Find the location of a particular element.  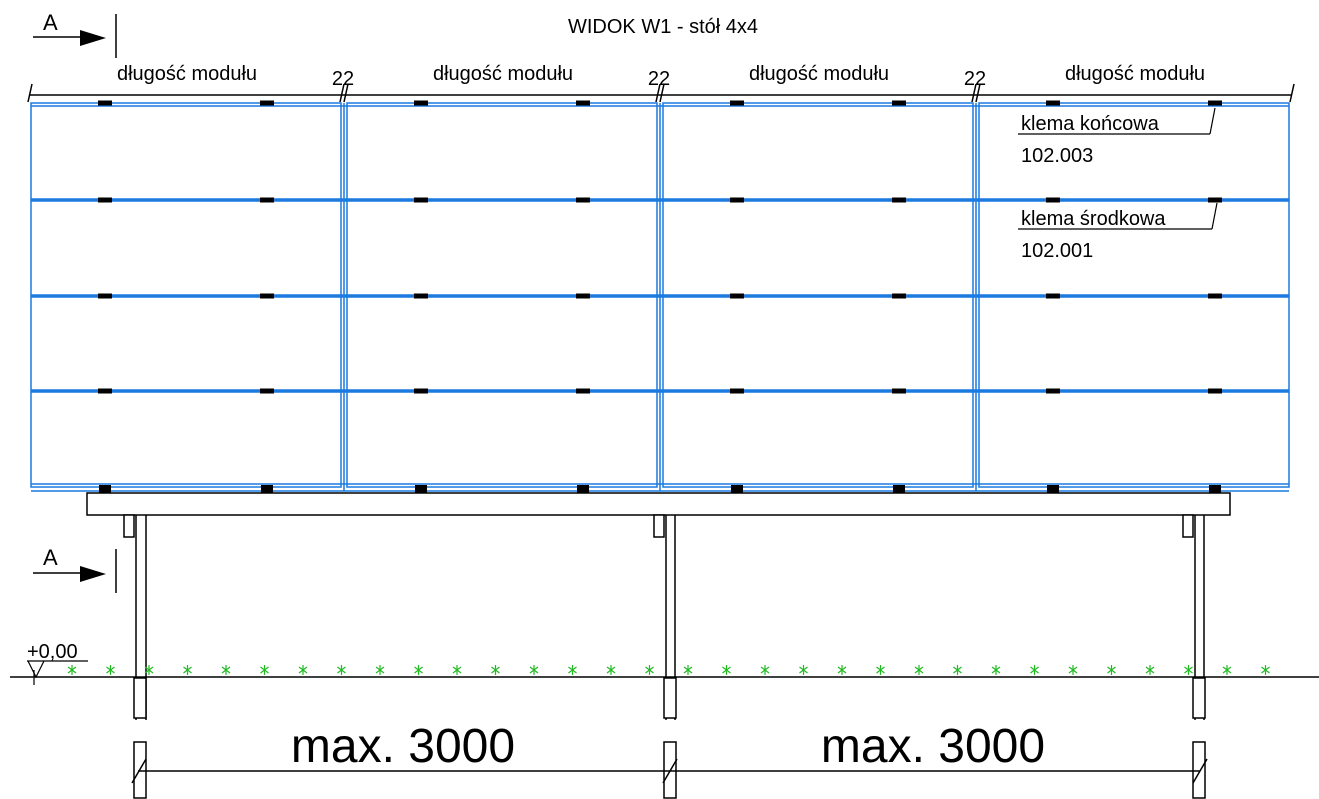

section-marker-top: A is located at coordinates (75, 34).